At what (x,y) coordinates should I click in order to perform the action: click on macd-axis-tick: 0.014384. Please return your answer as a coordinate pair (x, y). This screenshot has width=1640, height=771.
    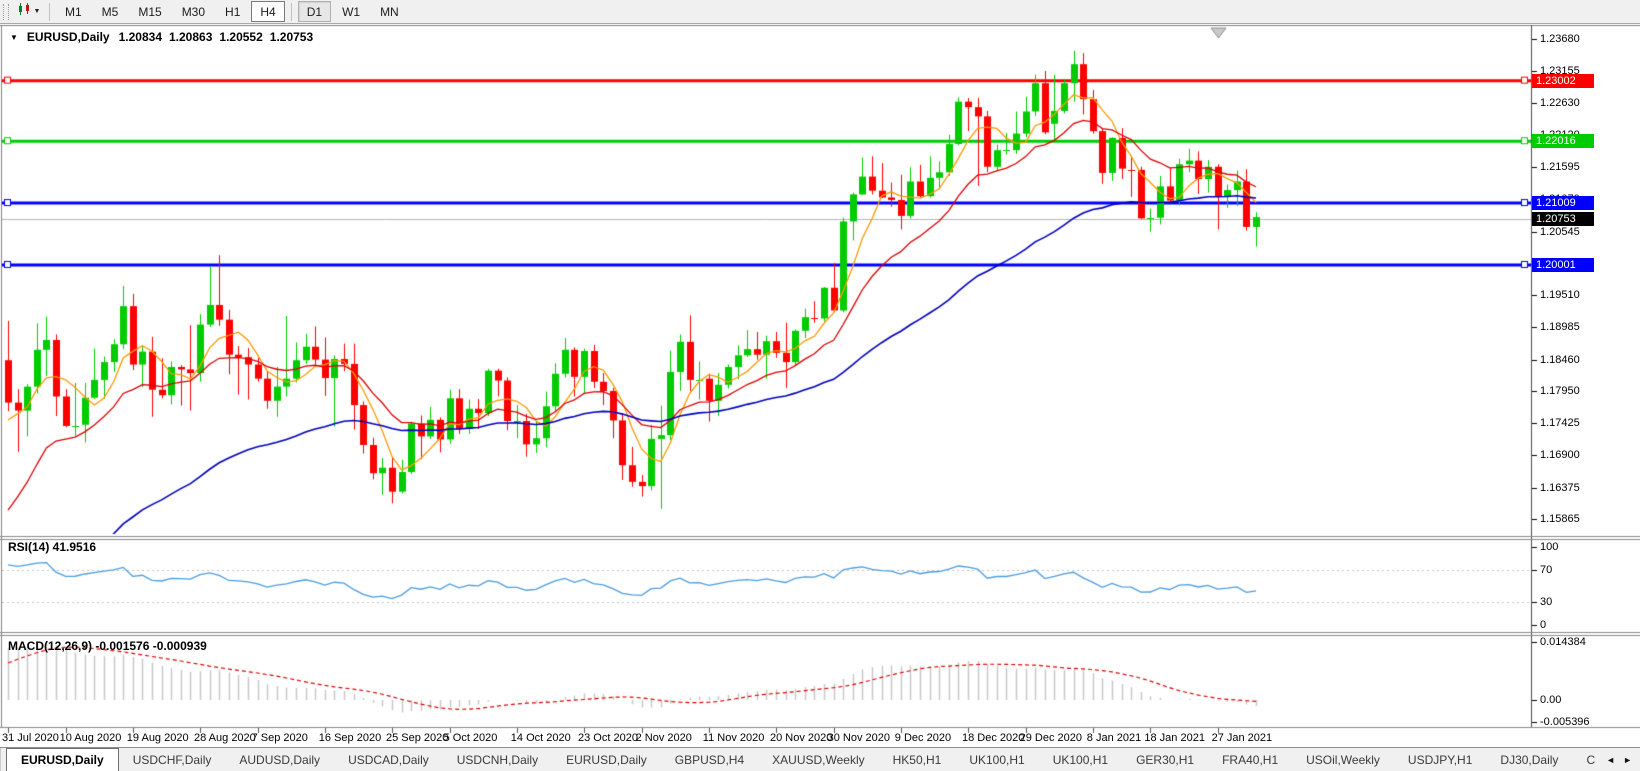
    Looking at the image, I should click on (1563, 642).